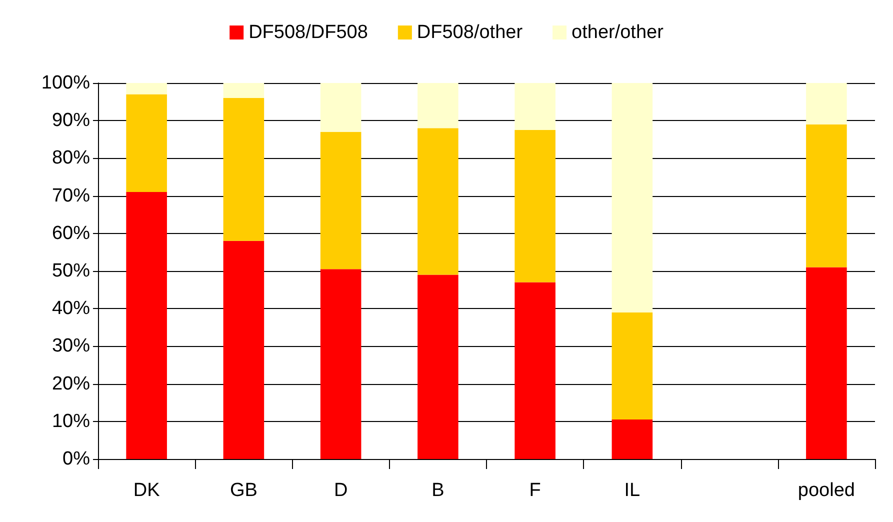  I want to click on y-tick-label: 0%, so click(76, 459).